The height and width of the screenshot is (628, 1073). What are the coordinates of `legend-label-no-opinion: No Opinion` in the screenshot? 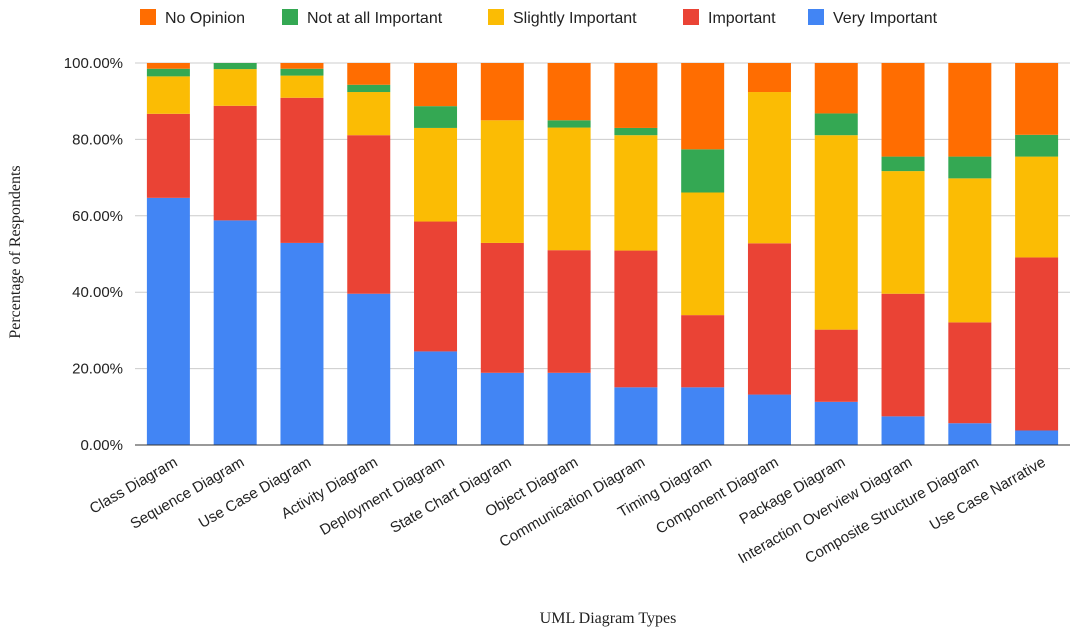 It's located at (205, 18).